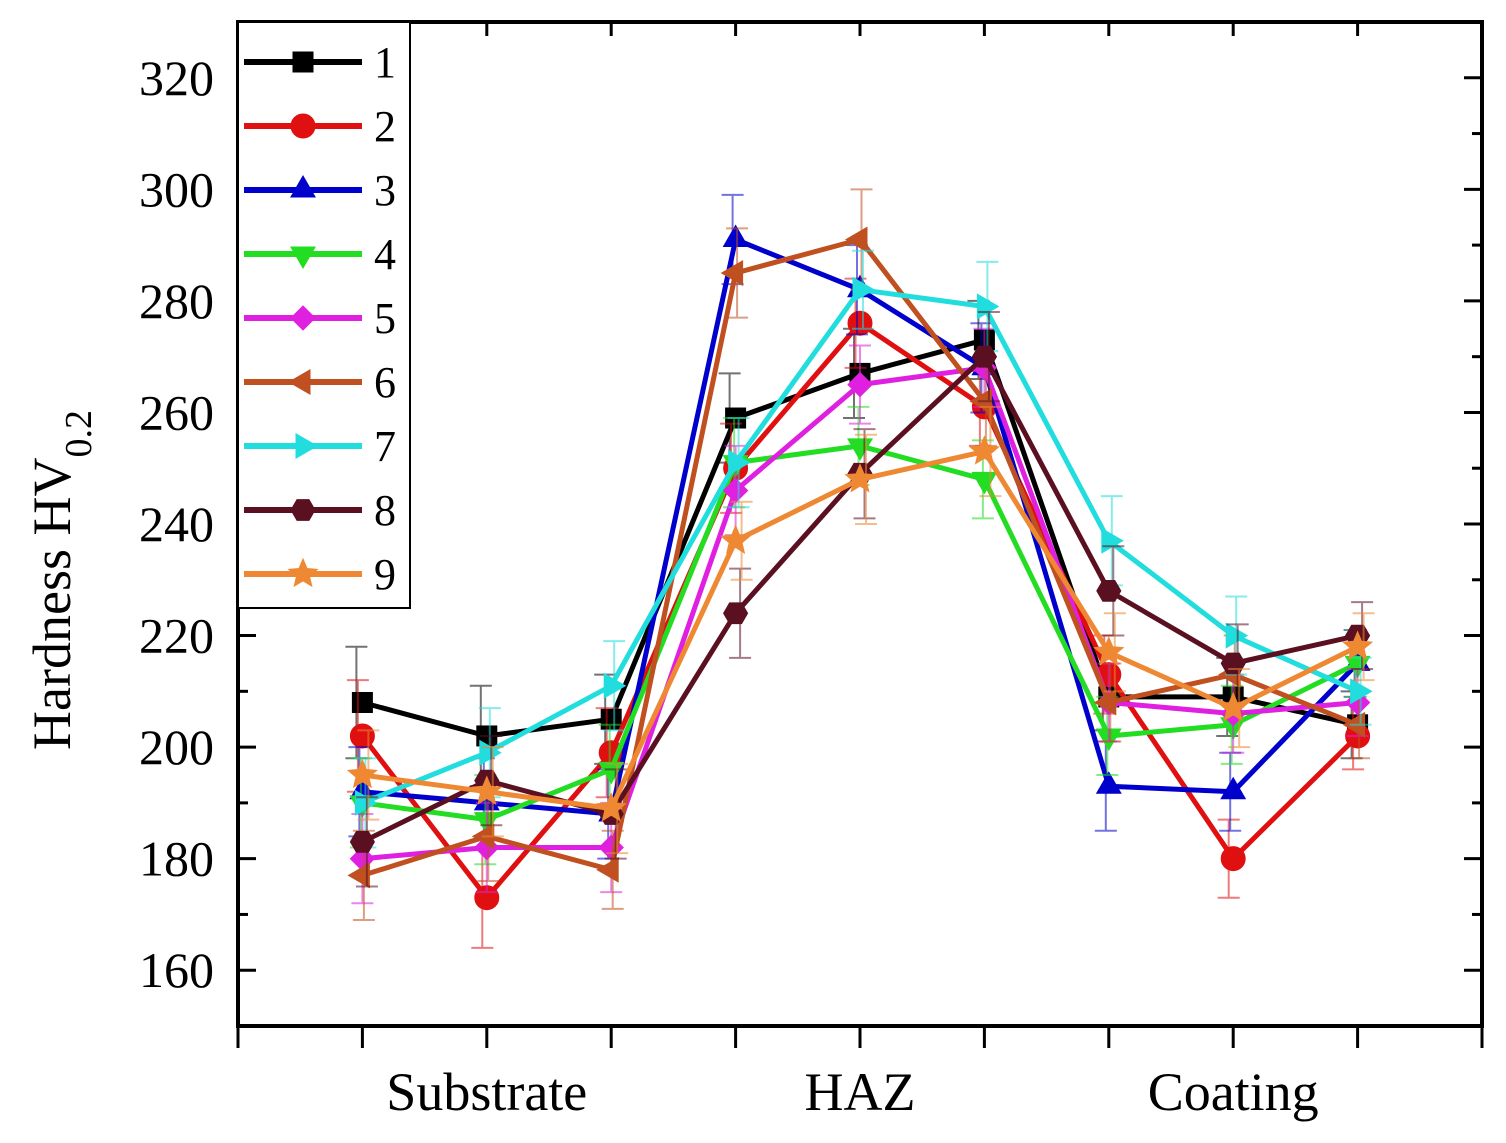 The width and height of the screenshot is (1506, 1143). What do you see at coordinates (320, 62) in the screenshot?
I see `legend-item-1: 1` at bounding box center [320, 62].